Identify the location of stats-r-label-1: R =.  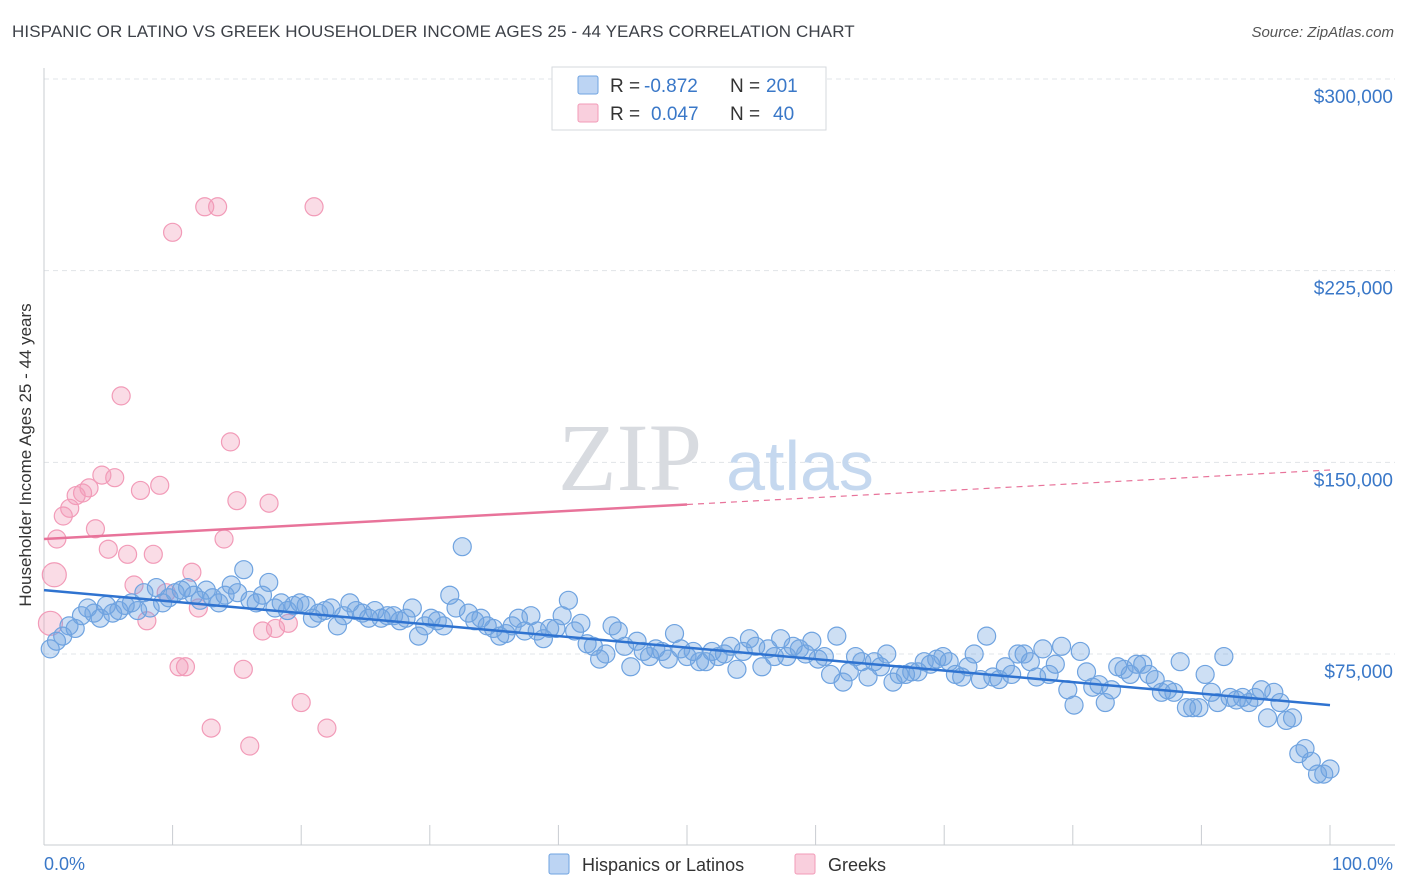
(625, 86).